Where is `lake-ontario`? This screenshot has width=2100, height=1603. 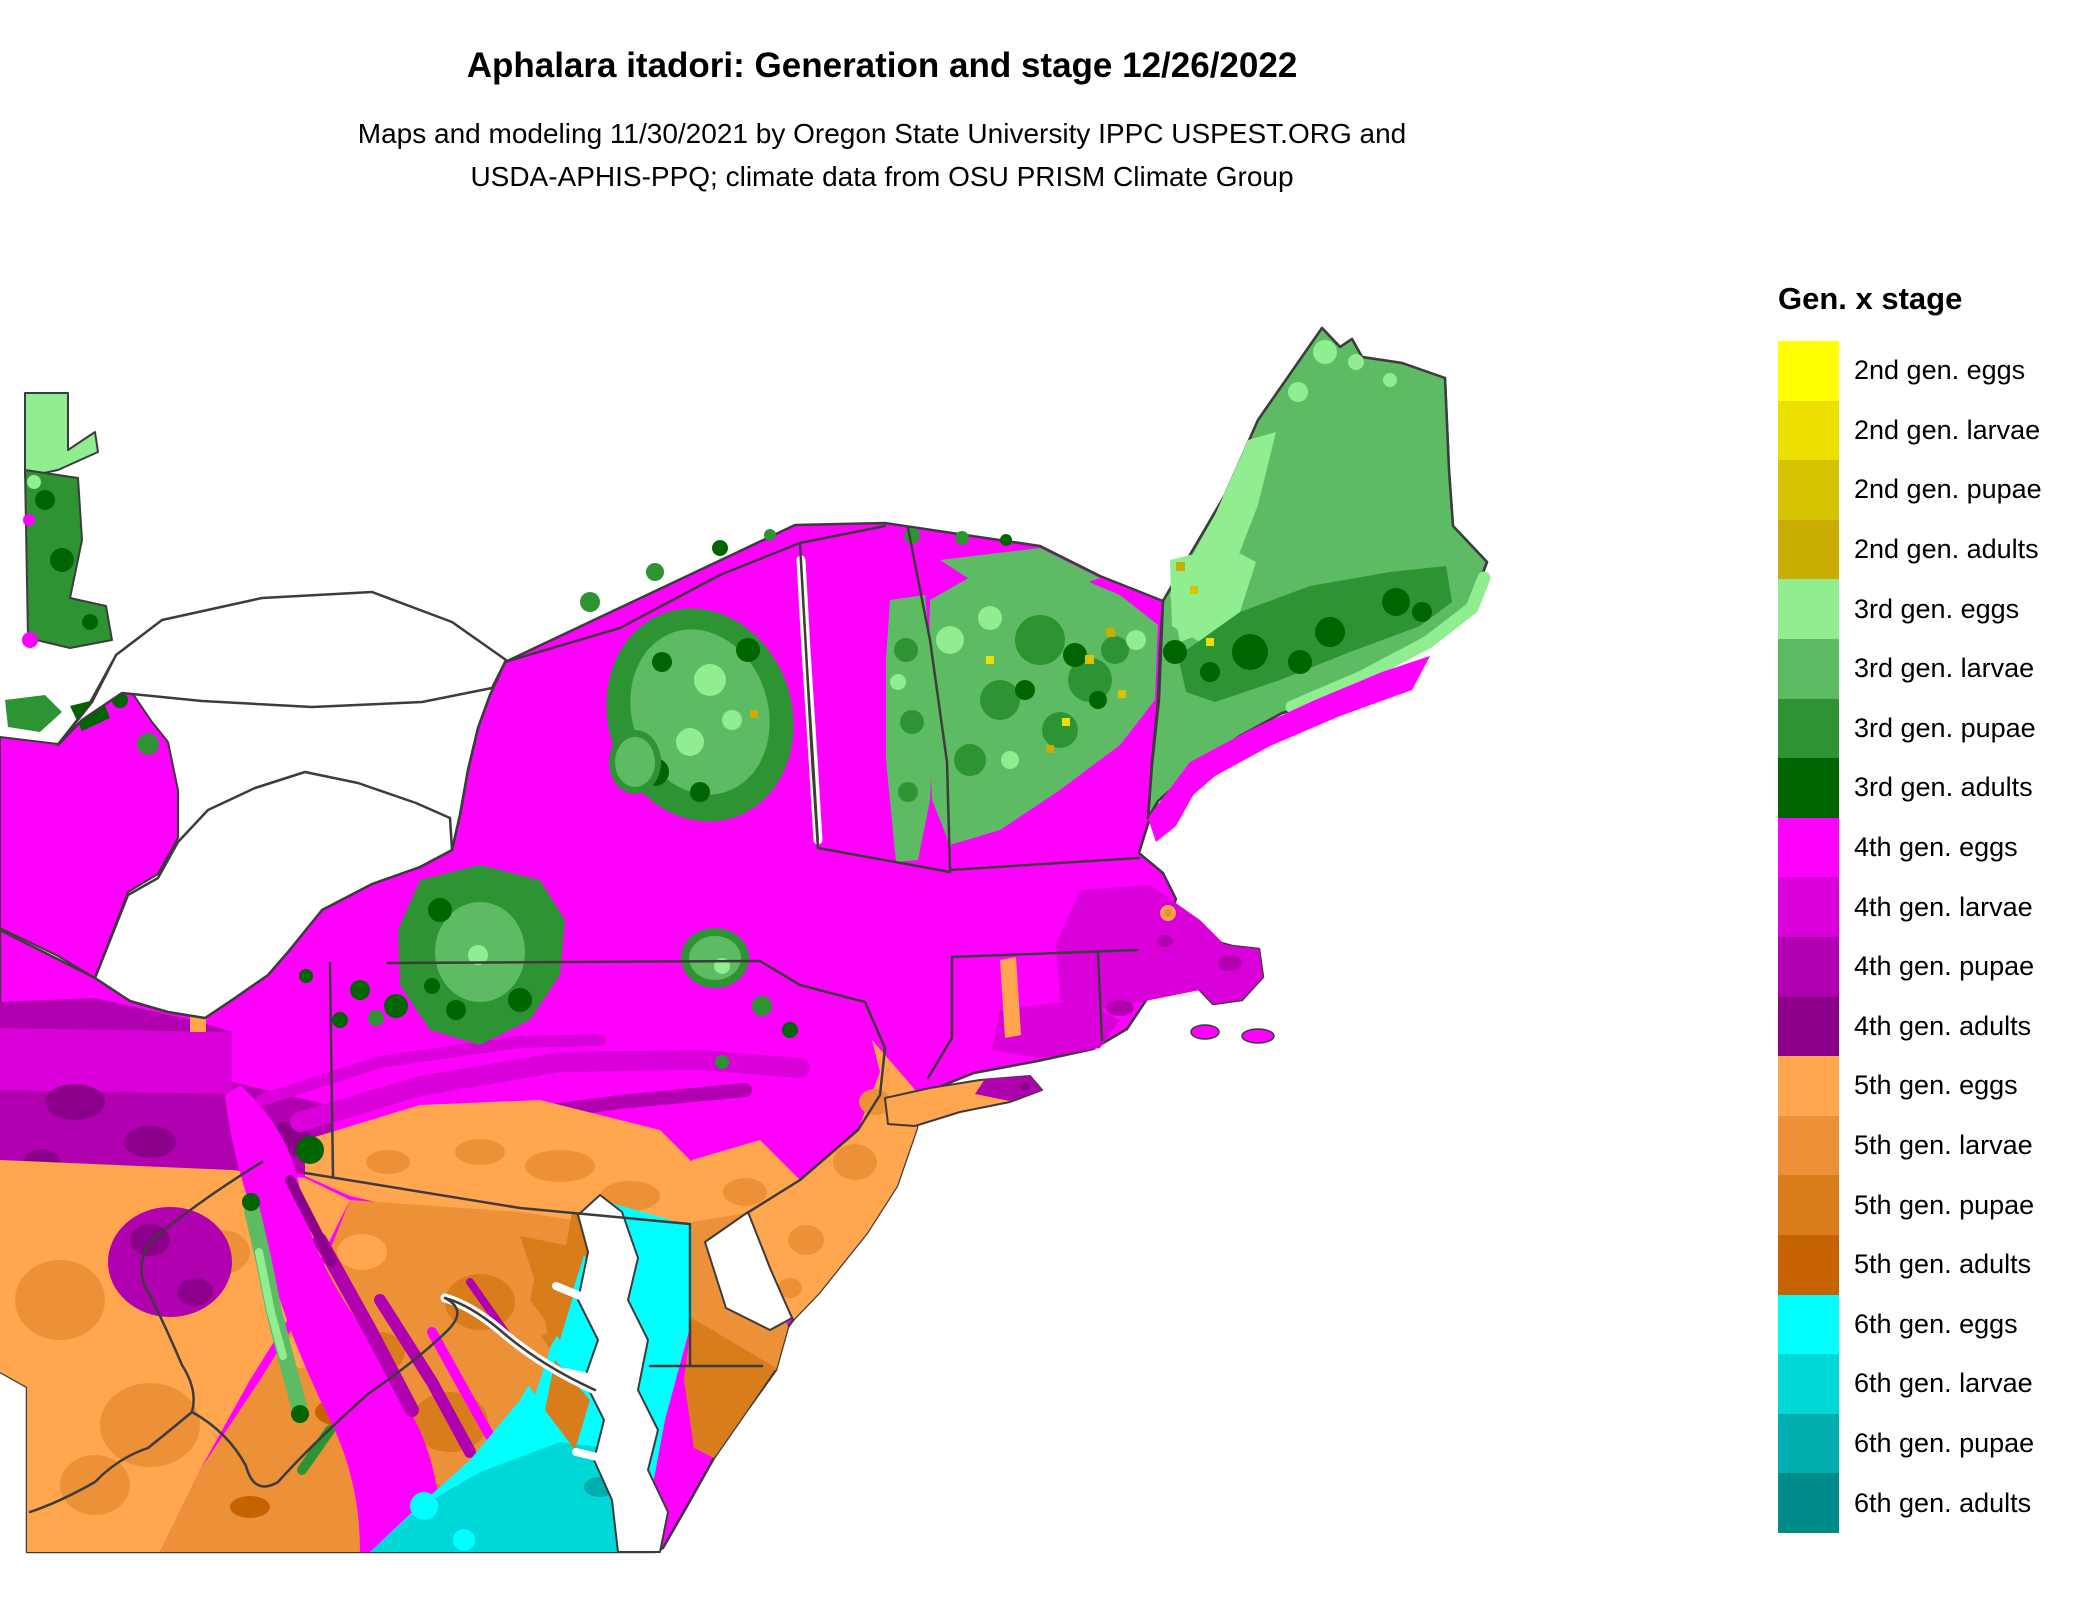
lake-ontario is located at coordinates (282, 668).